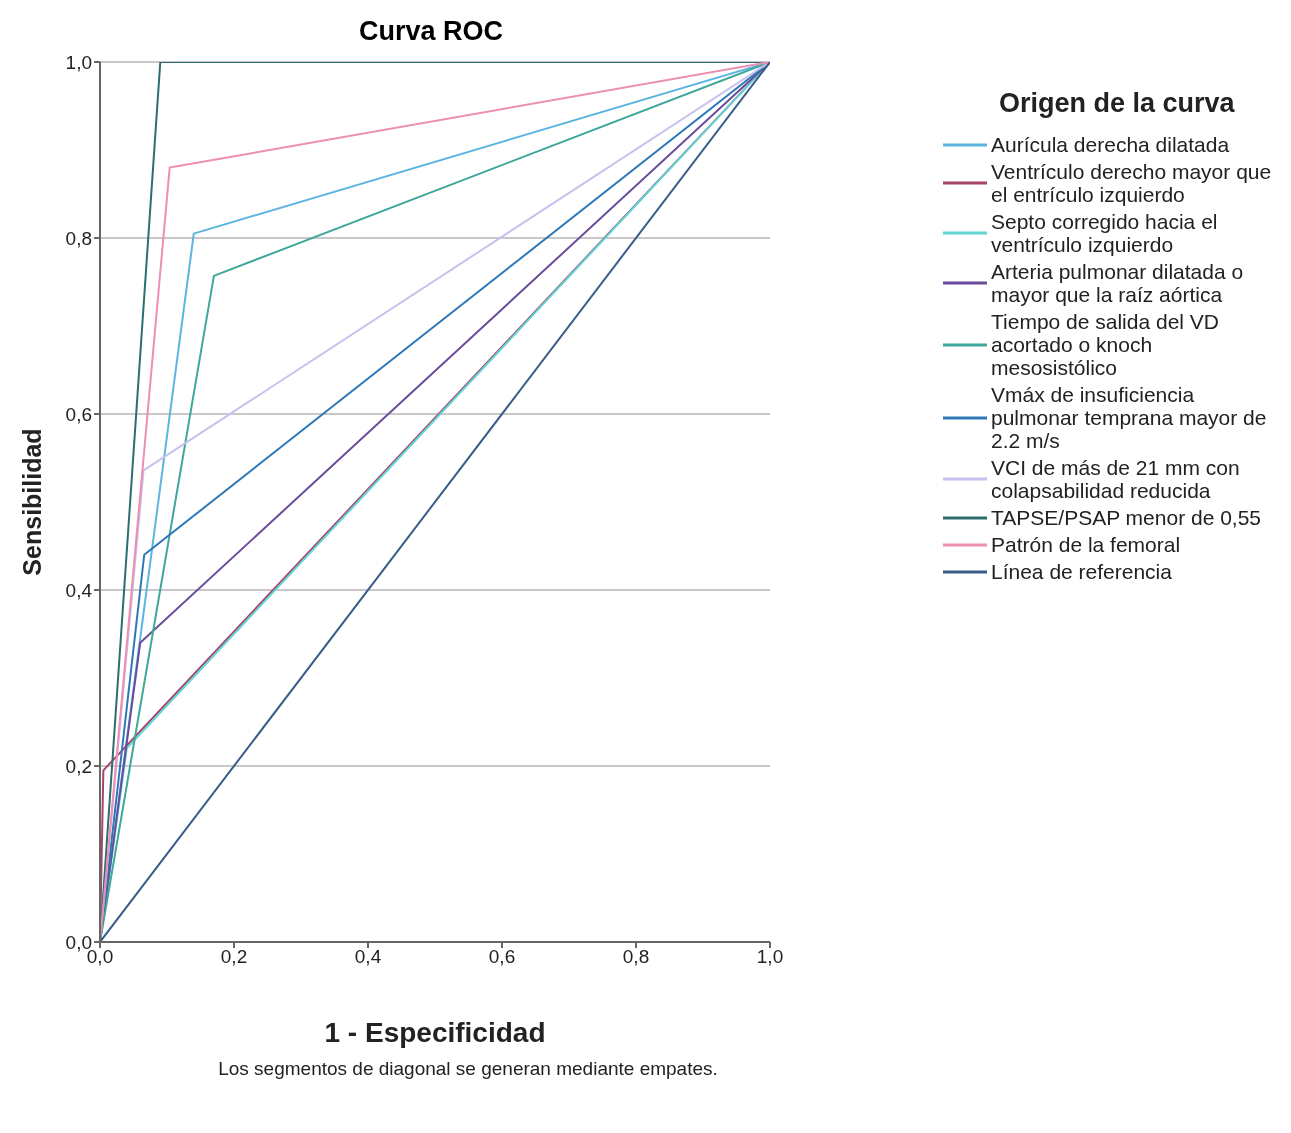 This screenshot has width=1291, height=1133. Describe the element at coordinates (468, 1069) in the screenshot. I see `text: Los segmentos de diagonal se generan mediante empates.` at that location.